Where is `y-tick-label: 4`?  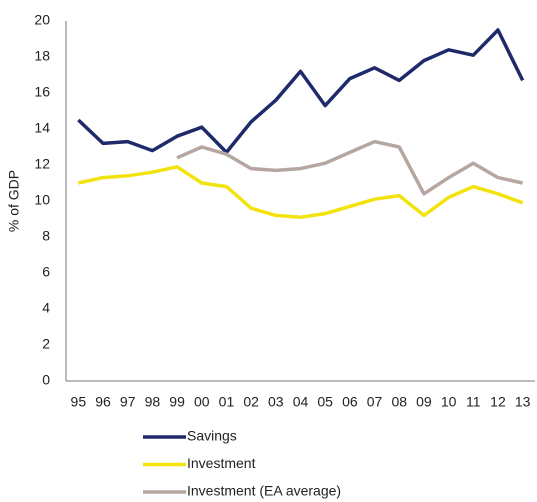
y-tick-label: 4 is located at coordinates (46, 308).